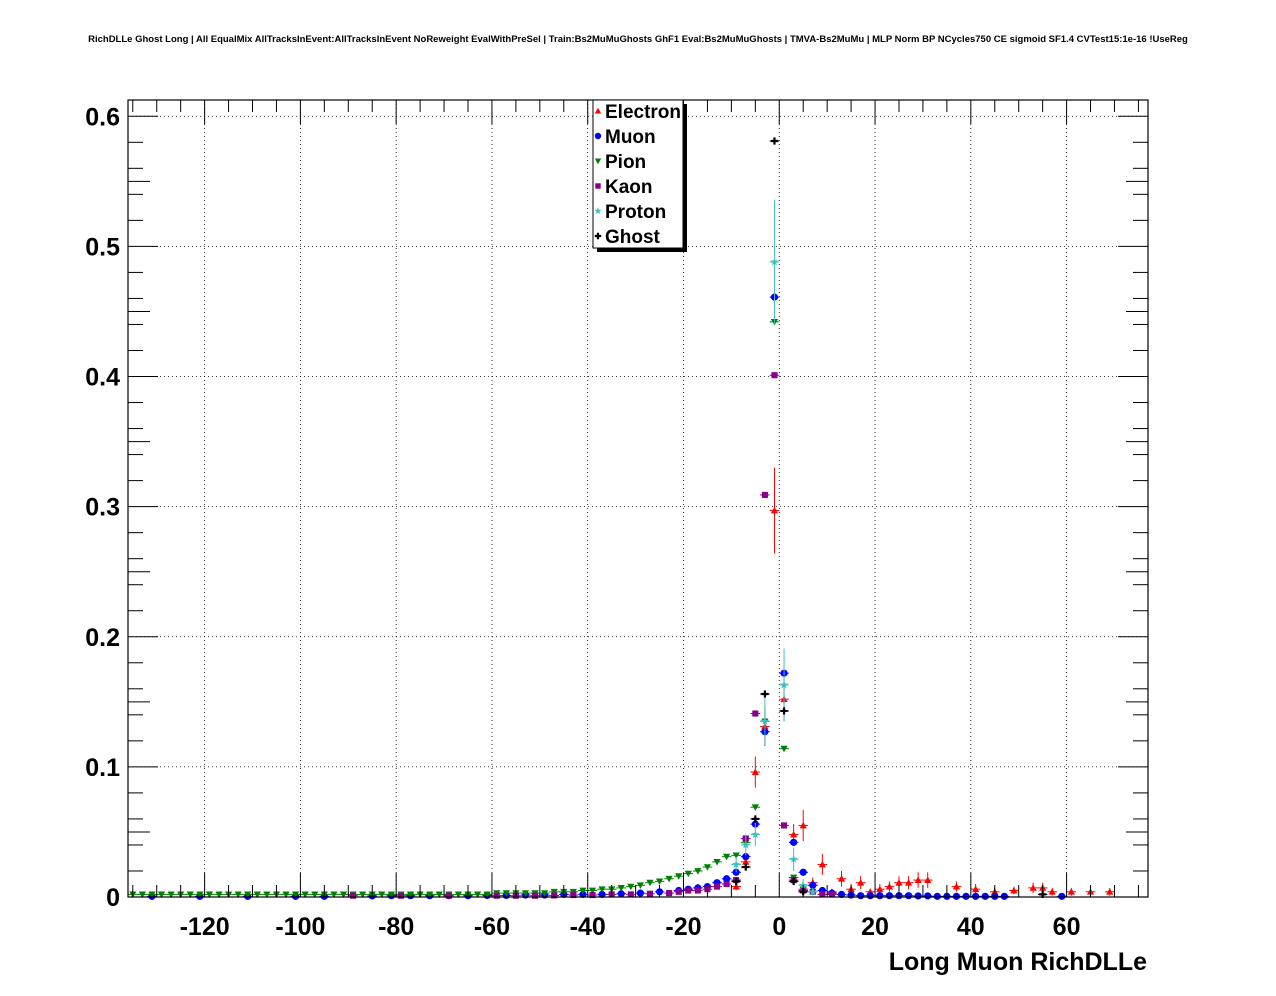 The image size is (1276, 996). I want to click on x-tick-label: 0, so click(779, 927).